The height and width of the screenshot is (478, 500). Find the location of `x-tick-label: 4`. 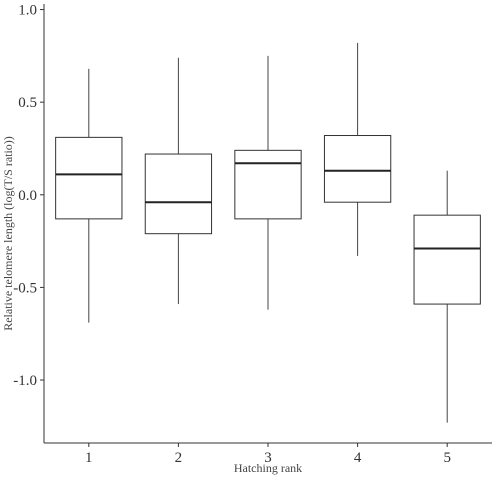

x-tick-label: 4 is located at coordinates (358, 458).